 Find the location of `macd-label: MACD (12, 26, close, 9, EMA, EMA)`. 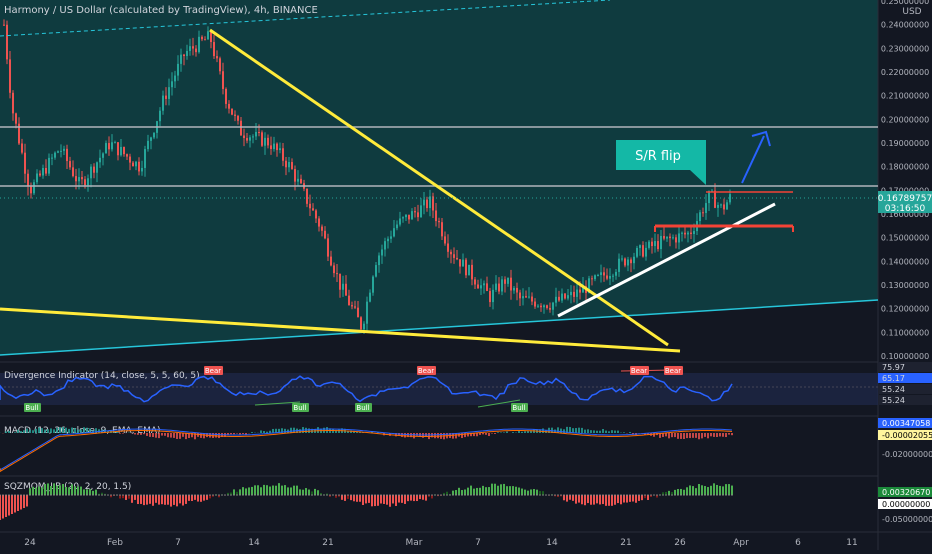

macd-label: MACD (12, 26, close, 9, EMA, EMA) is located at coordinates (82, 431).